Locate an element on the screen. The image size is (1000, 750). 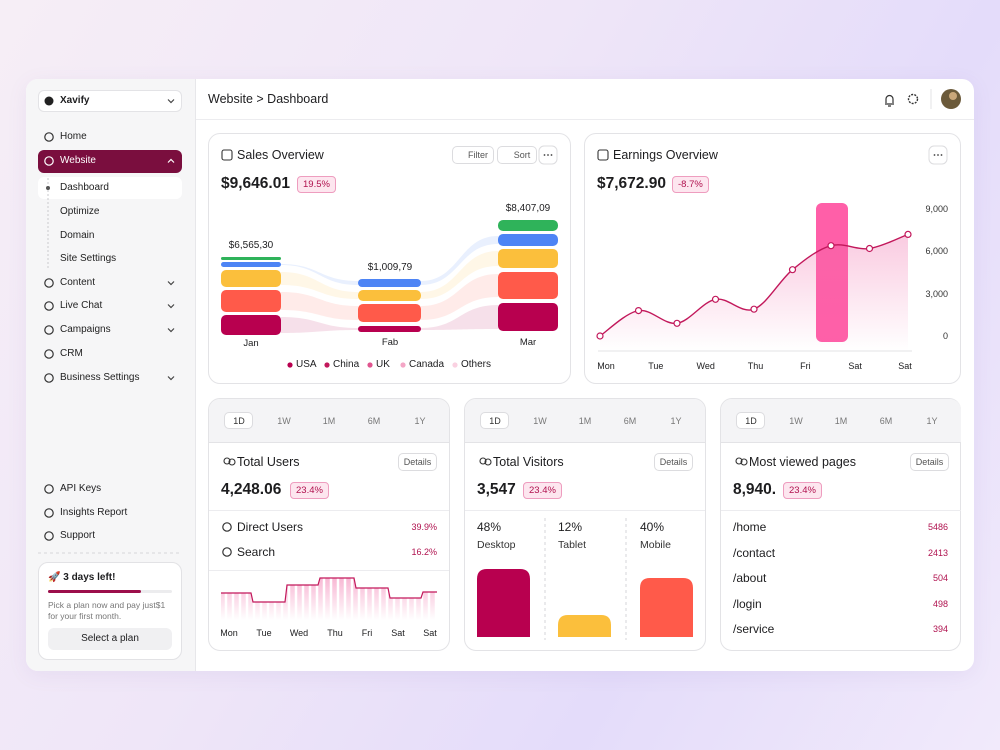
workspace-select is located at coordinates (110, 101).